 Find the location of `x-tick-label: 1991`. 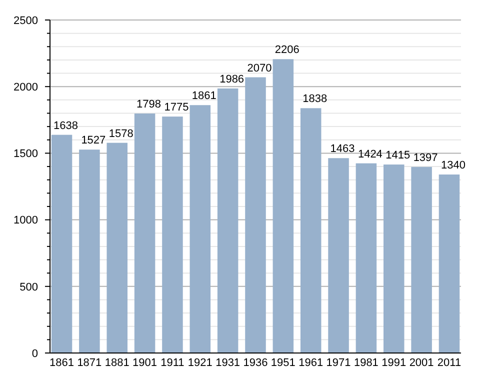

x-tick-label: 1991 is located at coordinates (394, 363).